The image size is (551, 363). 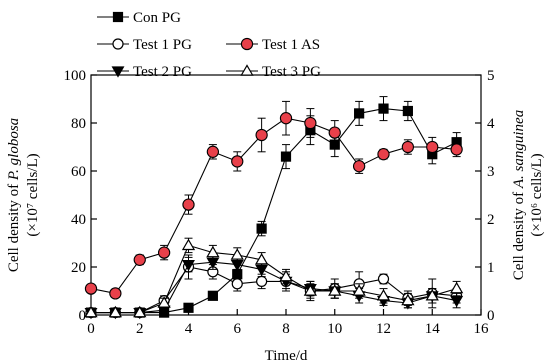 I want to click on x-tick-label: 8, so click(x=286, y=329).